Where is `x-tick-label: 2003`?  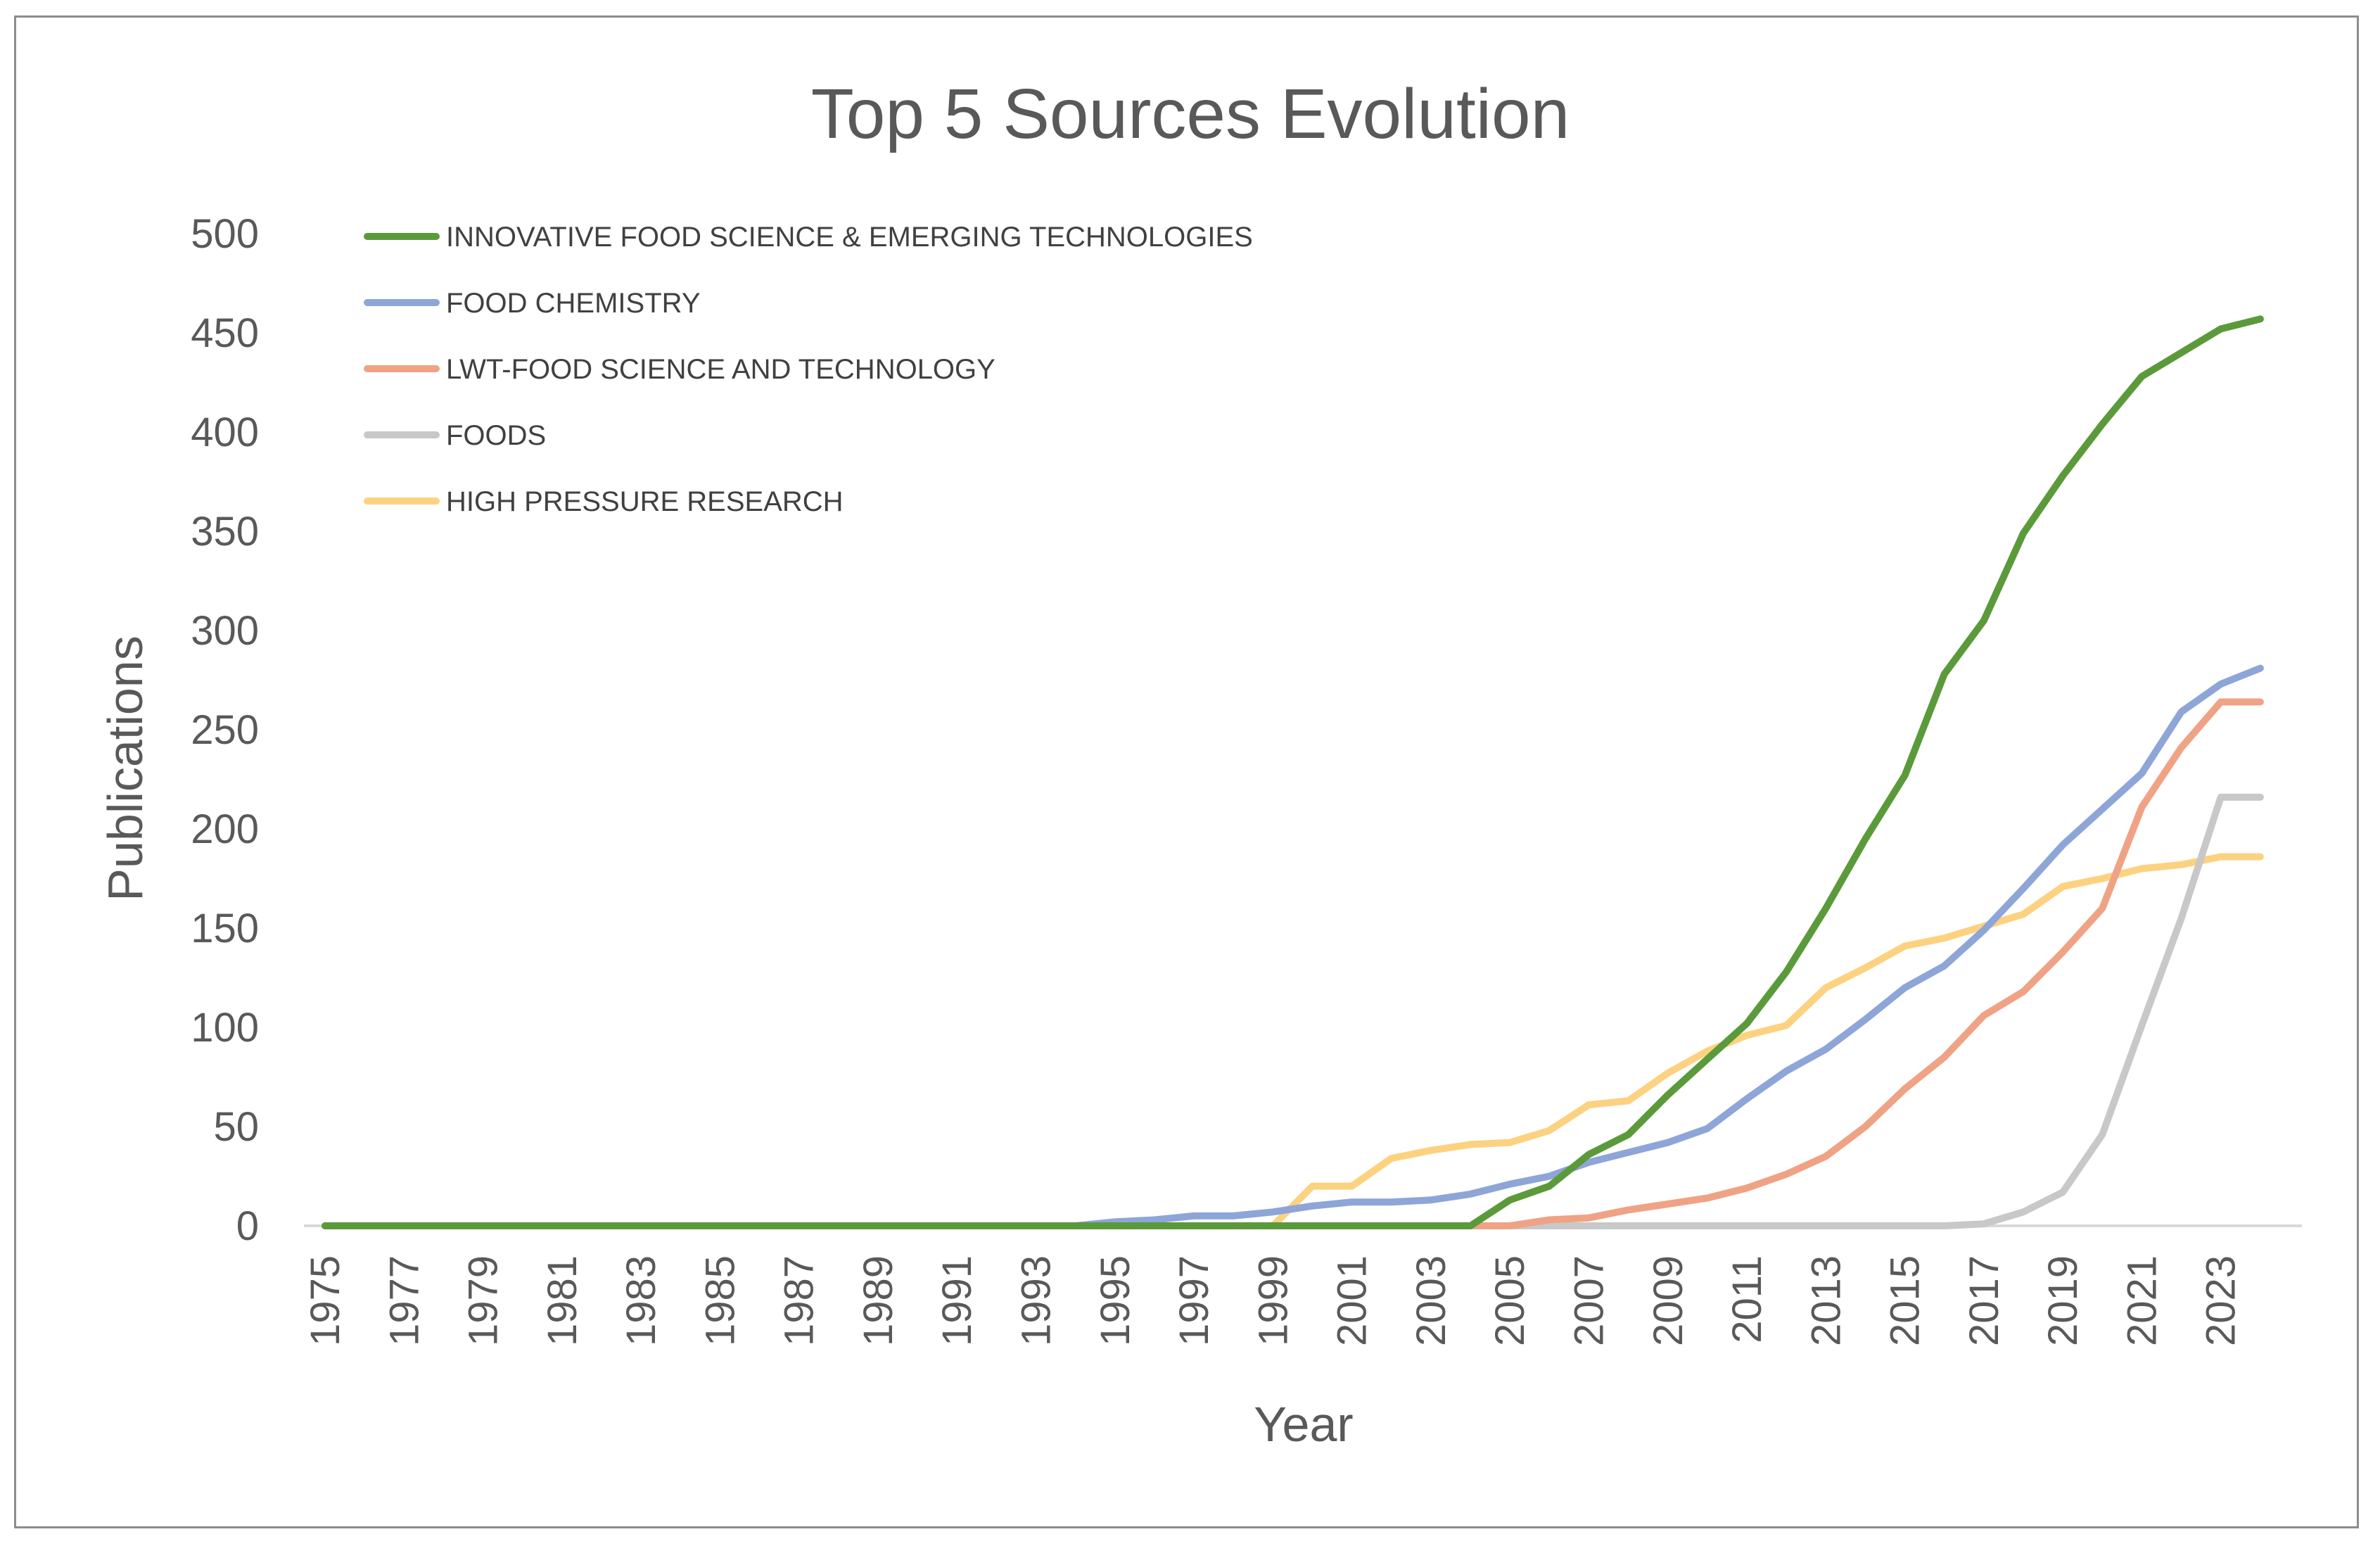
x-tick-label: 2003 is located at coordinates (1431, 1300).